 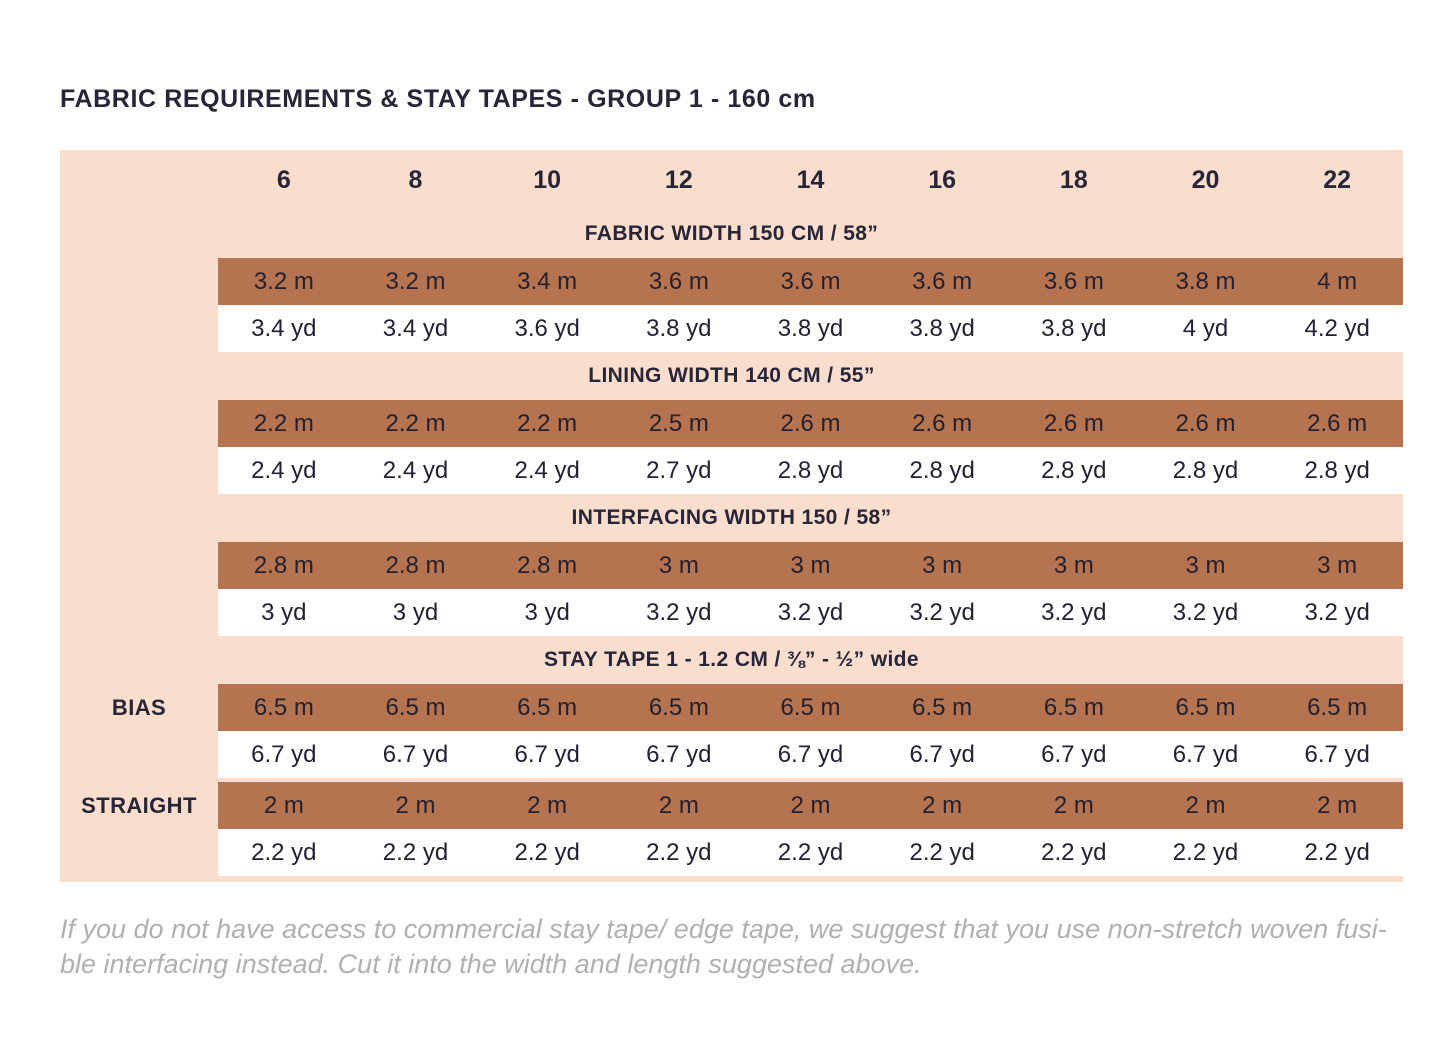 What do you see at coordinates (1337, 281) in the screenshot?
I see `value-cell: 4 m` at bounding box center [1337, 281].